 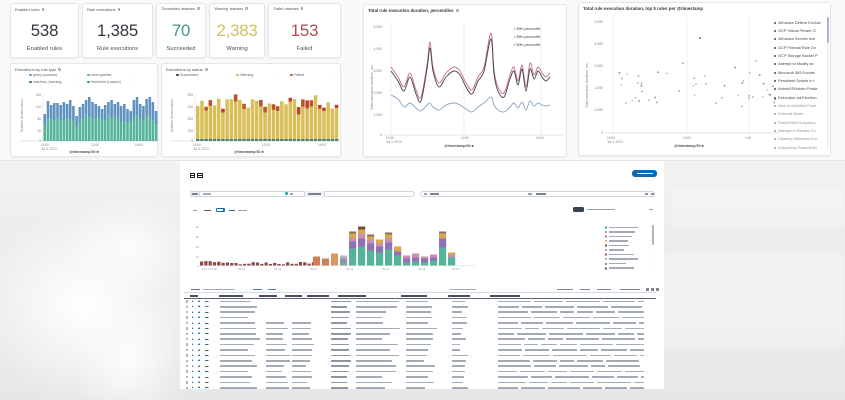 I want to click on svg-text: 10, so click(x=198, y=257).